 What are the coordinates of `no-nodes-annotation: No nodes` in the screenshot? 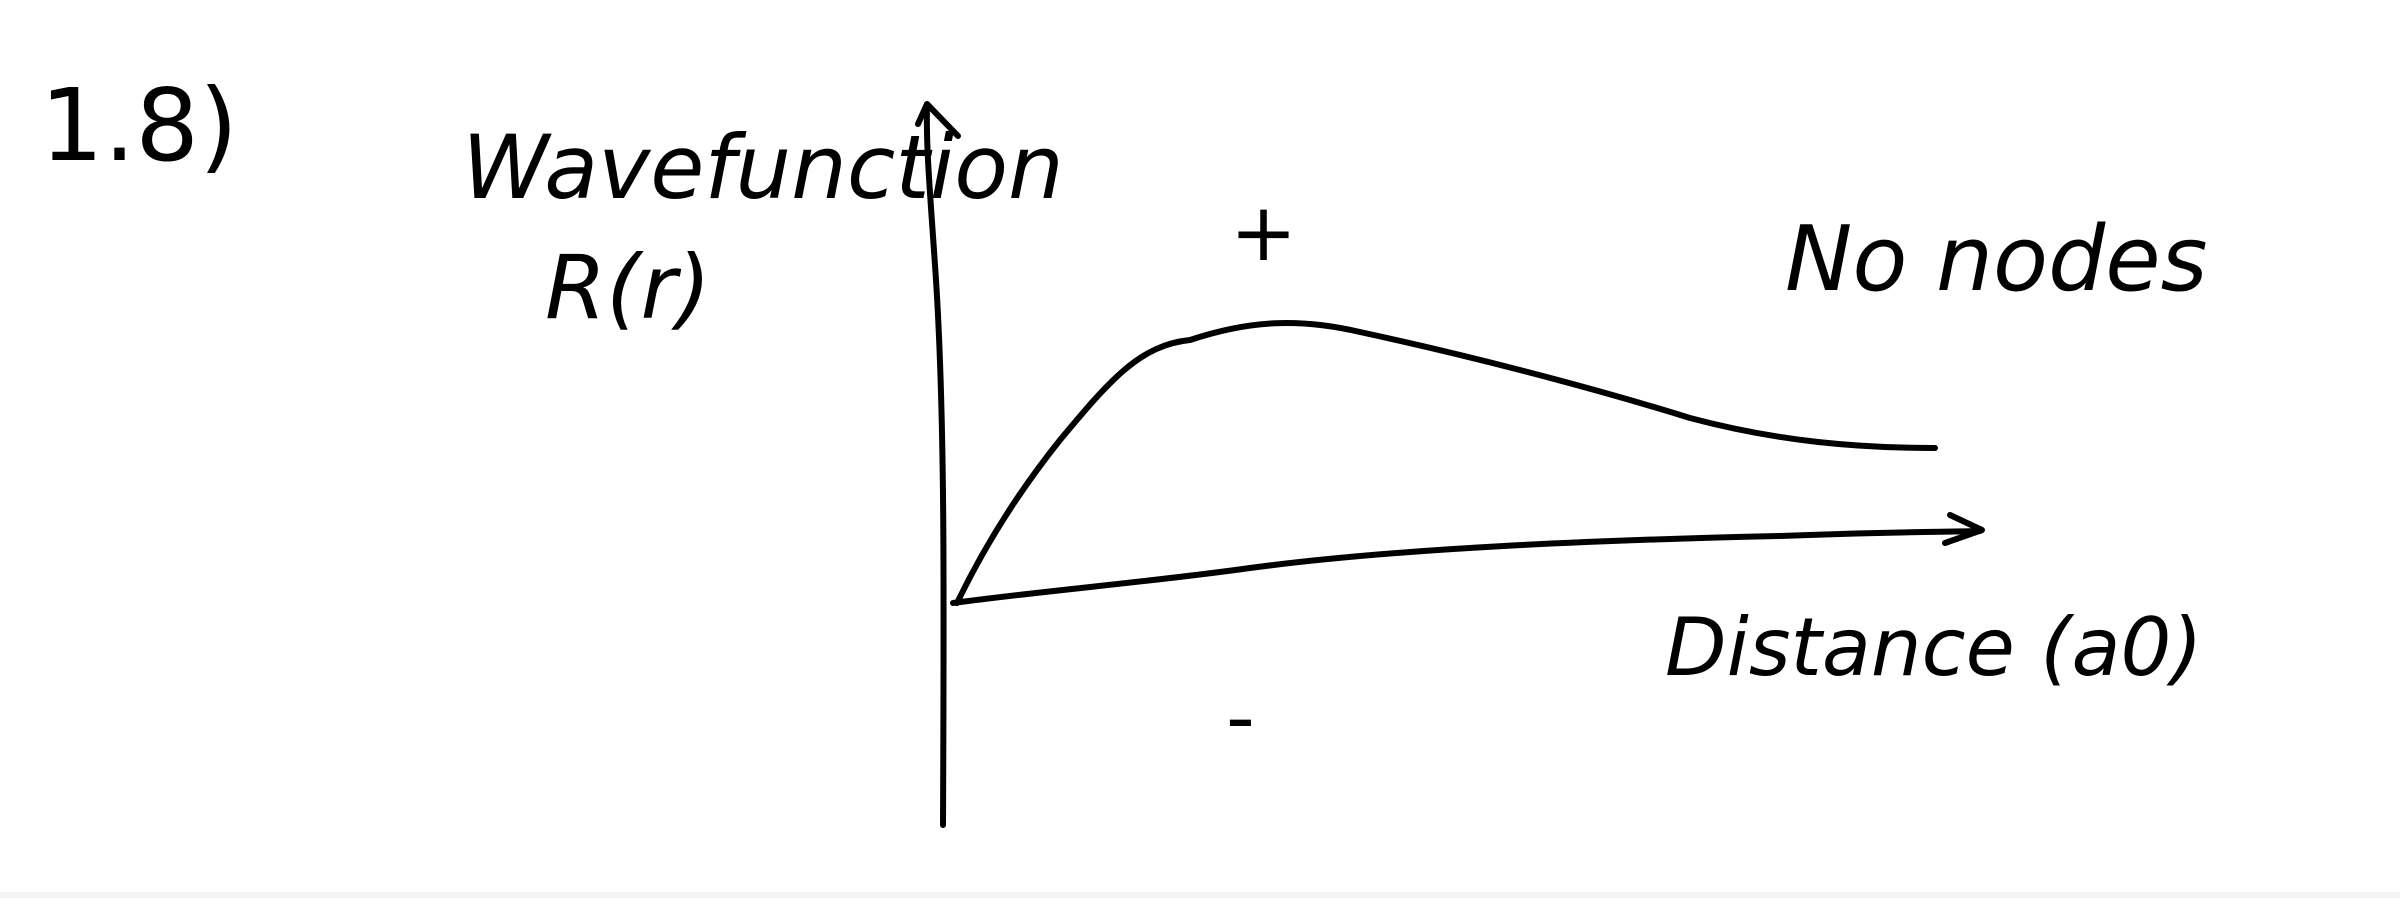 It's located at (1996, 259).